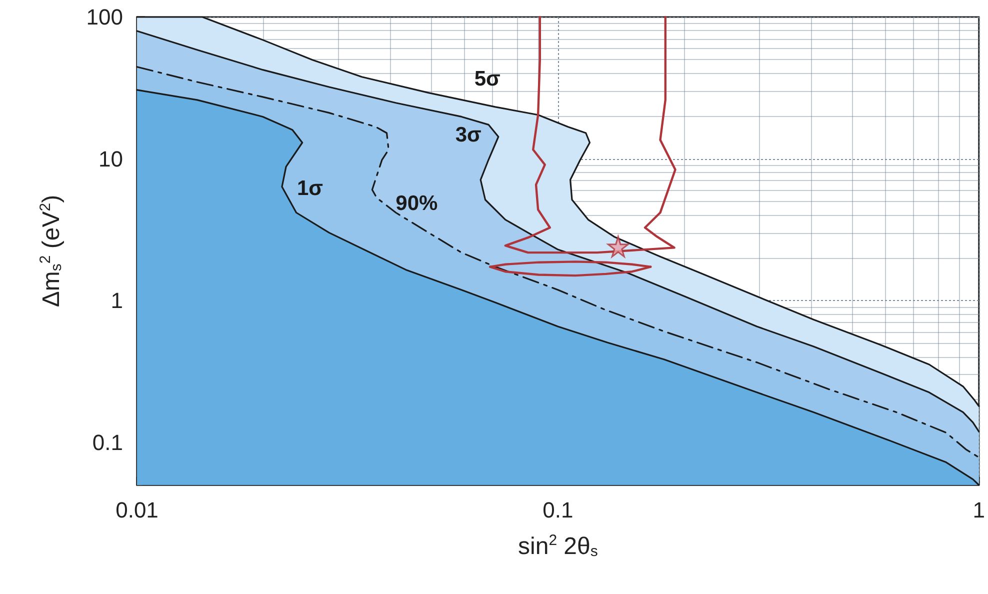 The image size is (988, 594). Describe the element at coordinates (104, 17) in the screenshot. I see `y-tick-label: 100` at that location.